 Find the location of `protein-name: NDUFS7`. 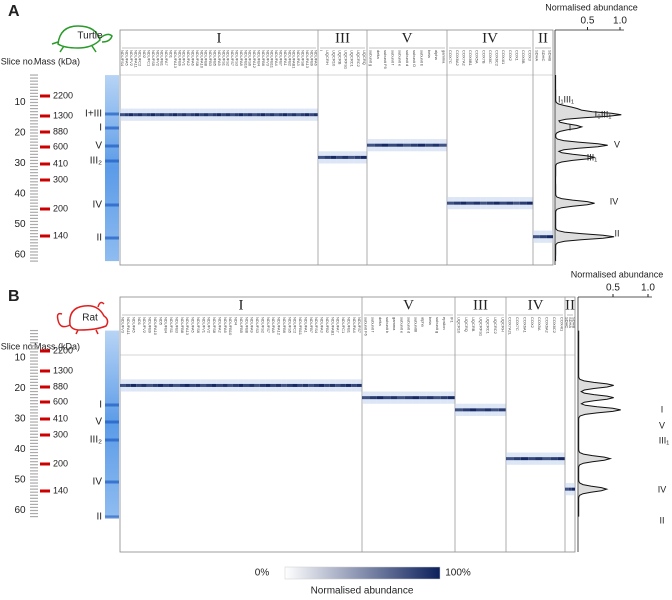

protein-name: NDUFS7 is located at coordinates (232, 58).